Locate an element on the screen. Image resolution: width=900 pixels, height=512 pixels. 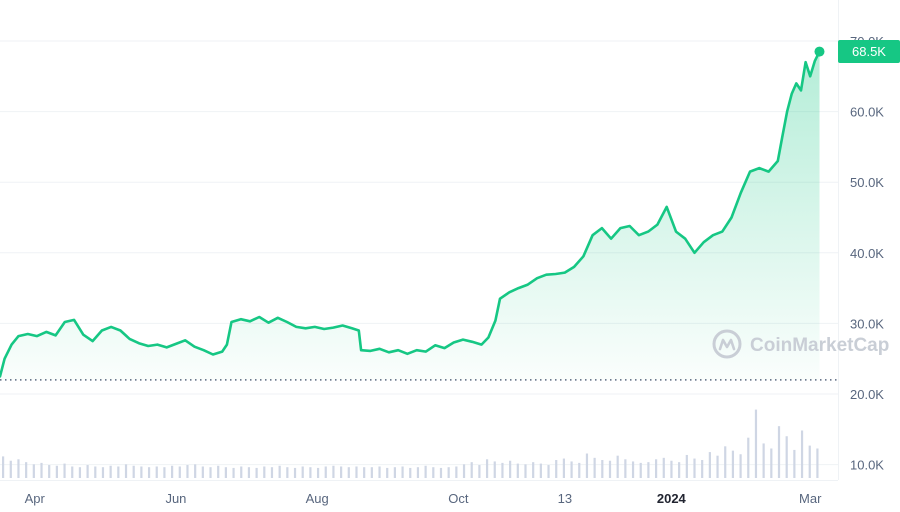
x-tick-label: Apr is located at coordinates (35, 498).